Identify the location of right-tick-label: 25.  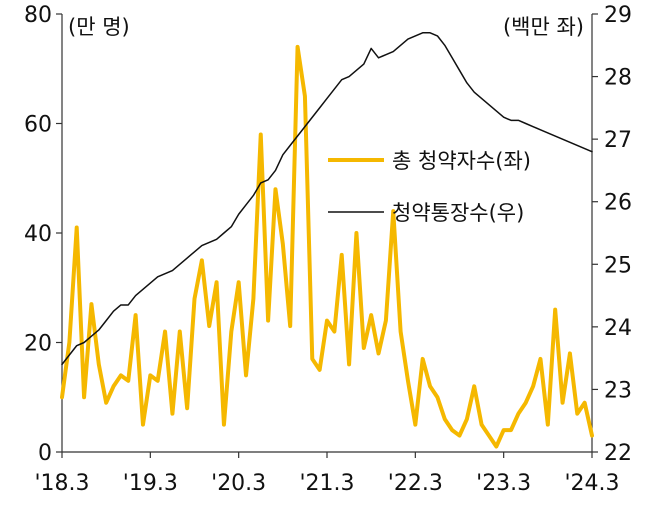
(618, 265).